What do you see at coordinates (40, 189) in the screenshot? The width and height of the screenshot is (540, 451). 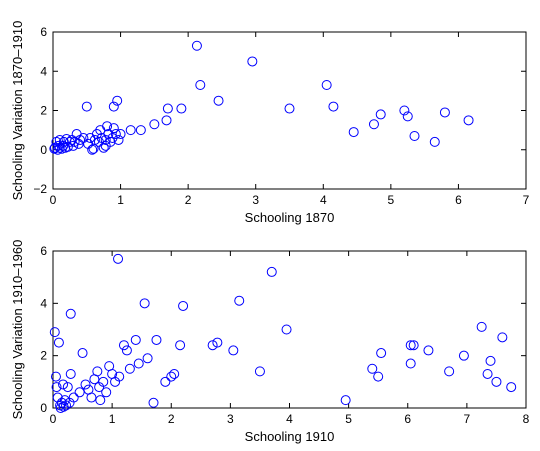 I see `y-tick-label: −2` at bounding box center [40, 189].